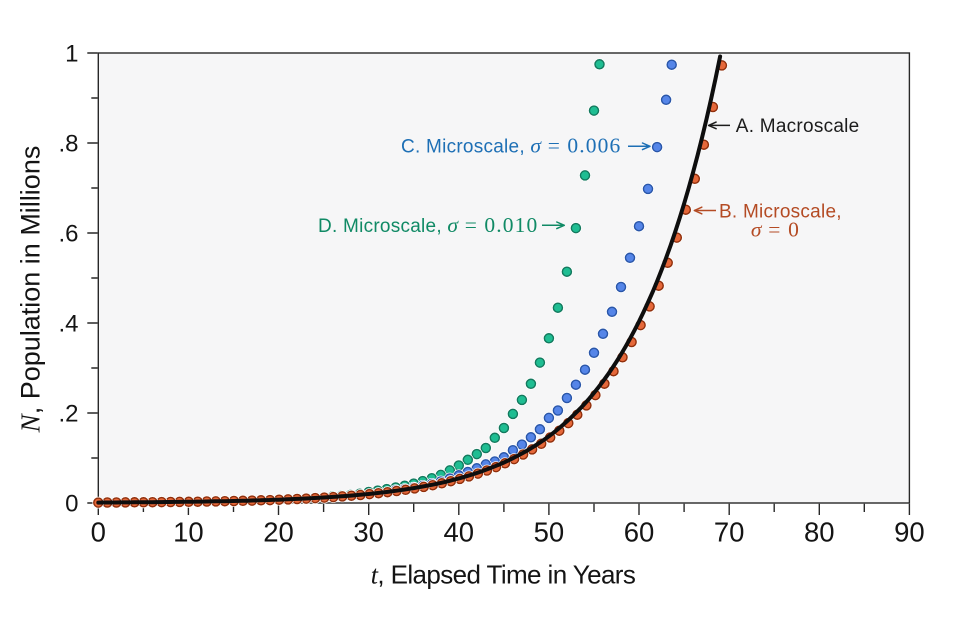 This screenshot has width=960, height=620. I want to click on svg-text: .2, so click(68, 414).